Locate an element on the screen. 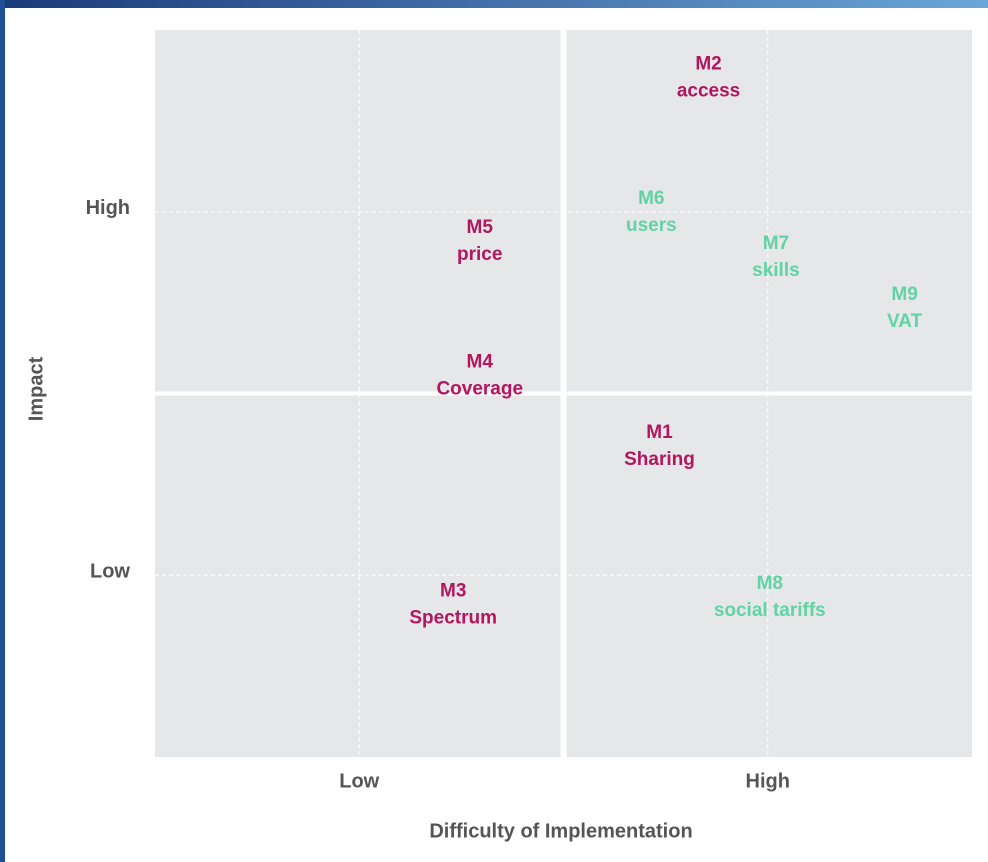  point: M1 Sharing is located at coordinates (659, 446).